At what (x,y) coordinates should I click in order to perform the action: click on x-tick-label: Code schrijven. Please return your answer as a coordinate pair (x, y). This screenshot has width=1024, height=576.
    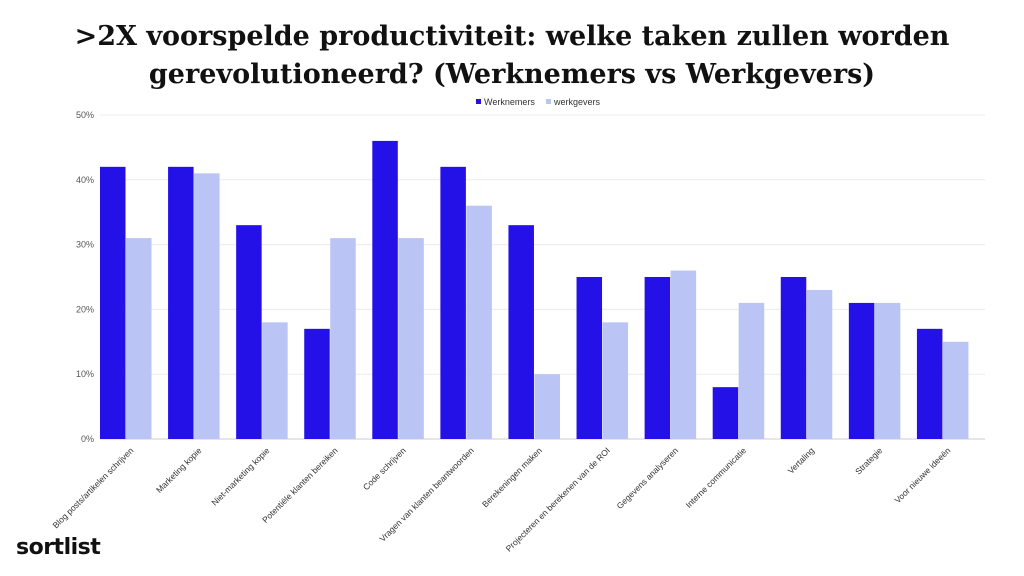
    Looking at the image, I should click on (384, 468).